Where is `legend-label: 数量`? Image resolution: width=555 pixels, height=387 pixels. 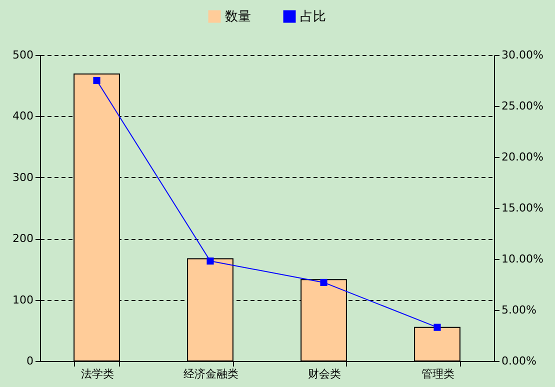
legend-label: 数量 is located at coordinates (238, 17).